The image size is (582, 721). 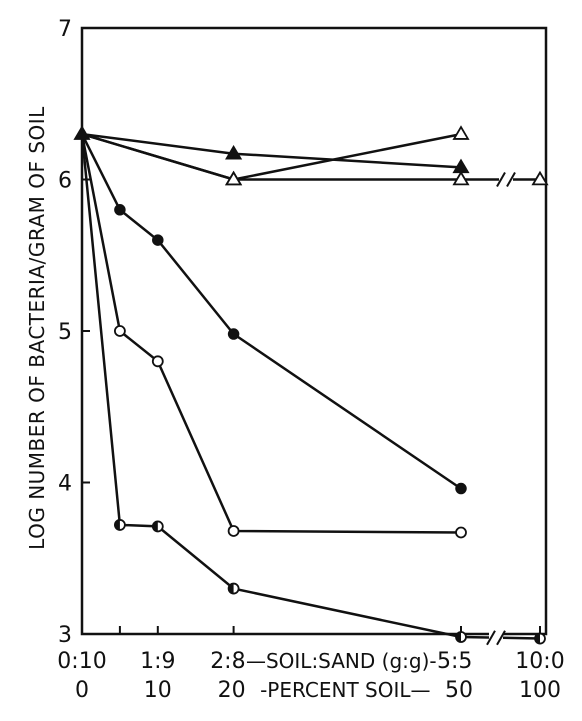 What do you see at coordinates (310, 156) in the screenshot?
I see `series-line` at bounding box center [310, 156].